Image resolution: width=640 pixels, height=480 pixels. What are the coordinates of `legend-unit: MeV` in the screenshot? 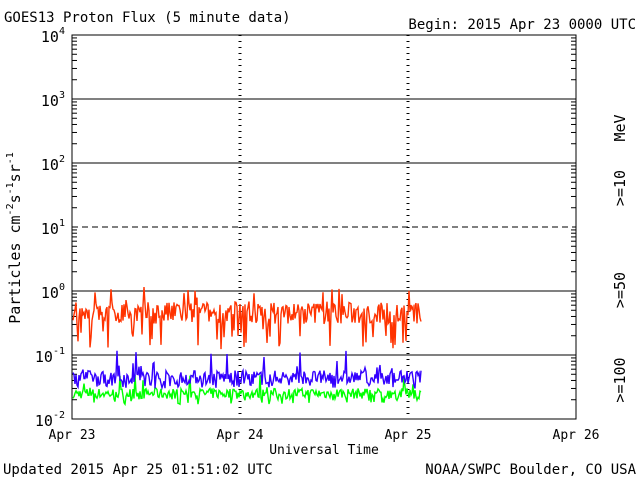 It's located at (620, 127).